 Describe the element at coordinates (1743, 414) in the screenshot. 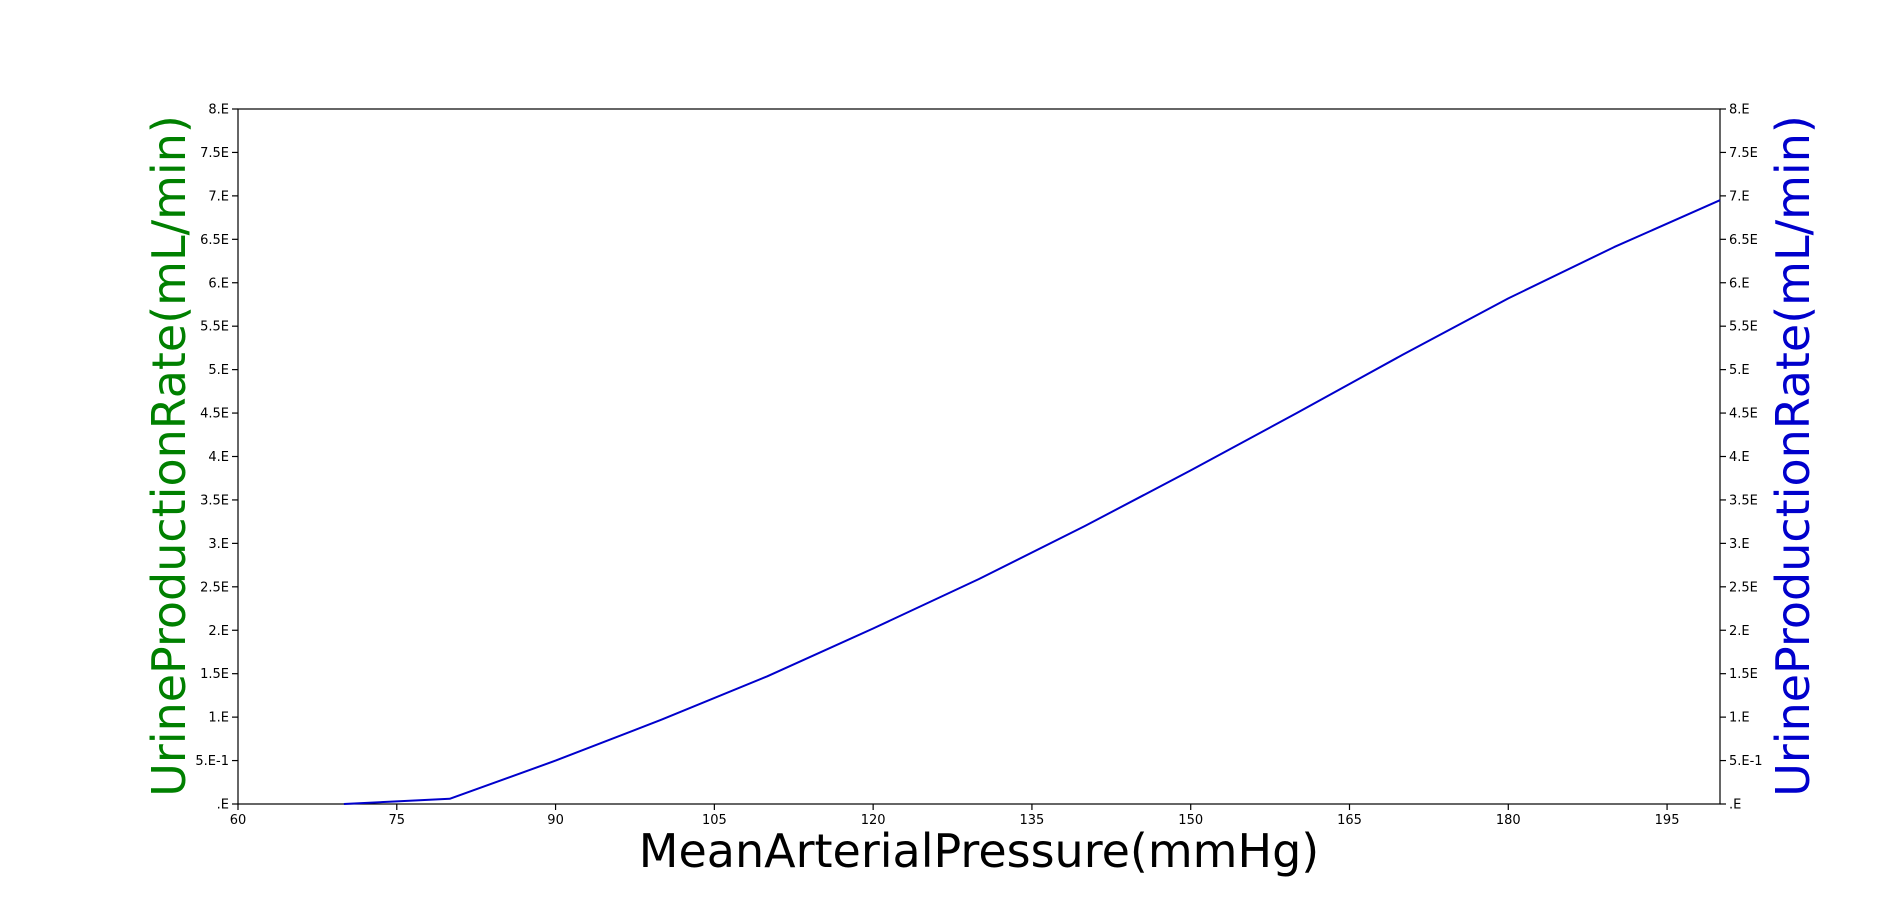

I see `right-y-tick-label-4-5E: 4.5E` at that location.